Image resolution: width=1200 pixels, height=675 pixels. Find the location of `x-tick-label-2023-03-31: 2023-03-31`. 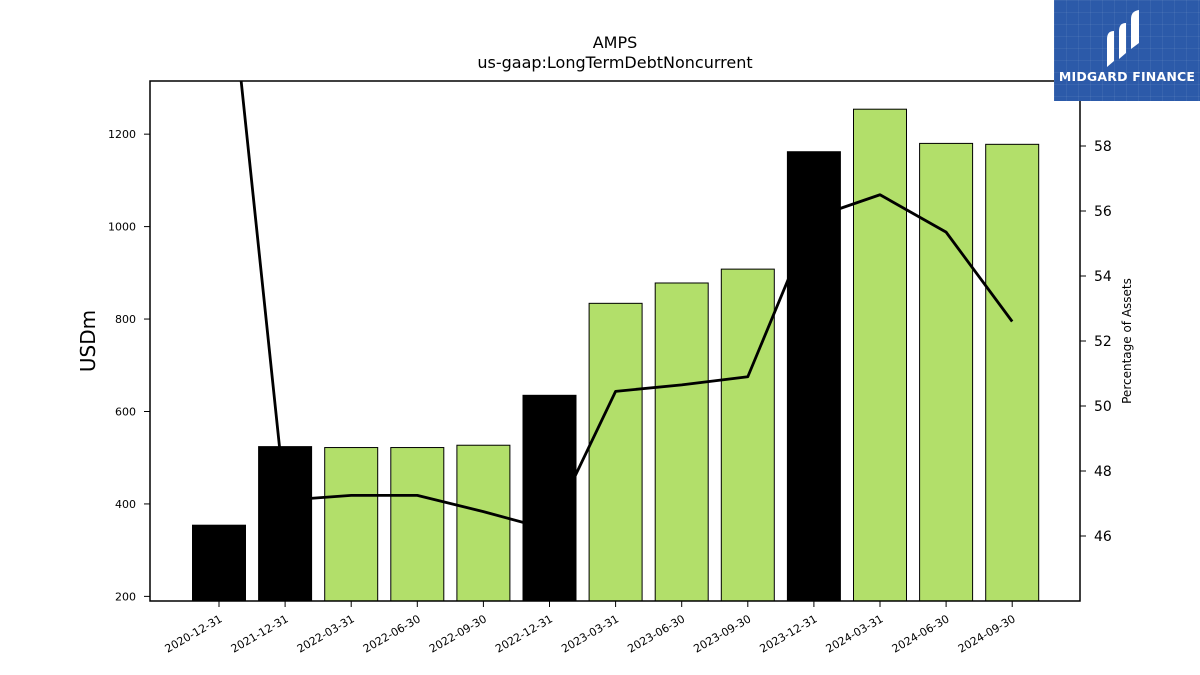

x-tick-label-2023-03-31: 2023-03-31 is located at coordinates (590, 633).